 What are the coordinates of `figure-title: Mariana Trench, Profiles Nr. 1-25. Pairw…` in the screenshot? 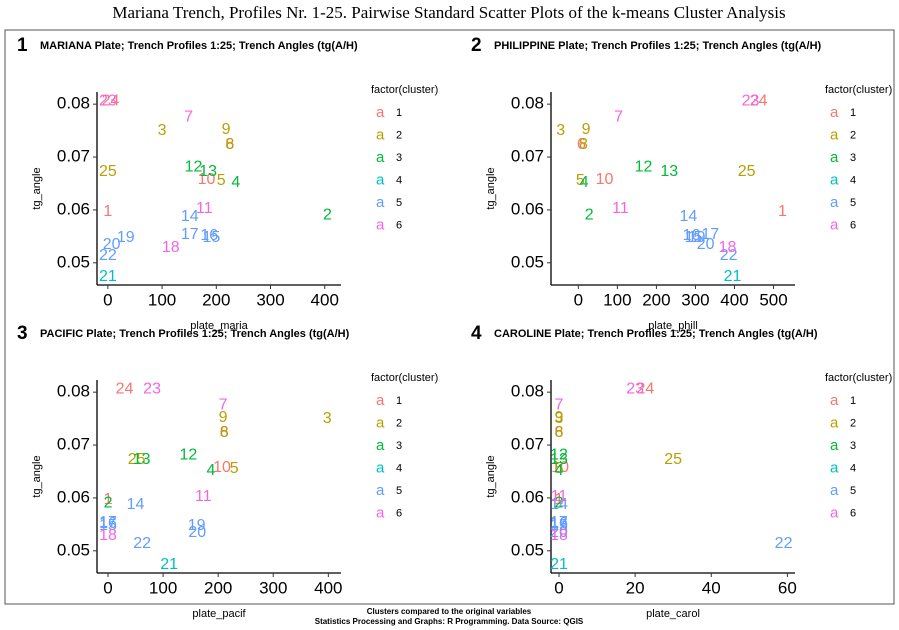 It's located at (448, 12).